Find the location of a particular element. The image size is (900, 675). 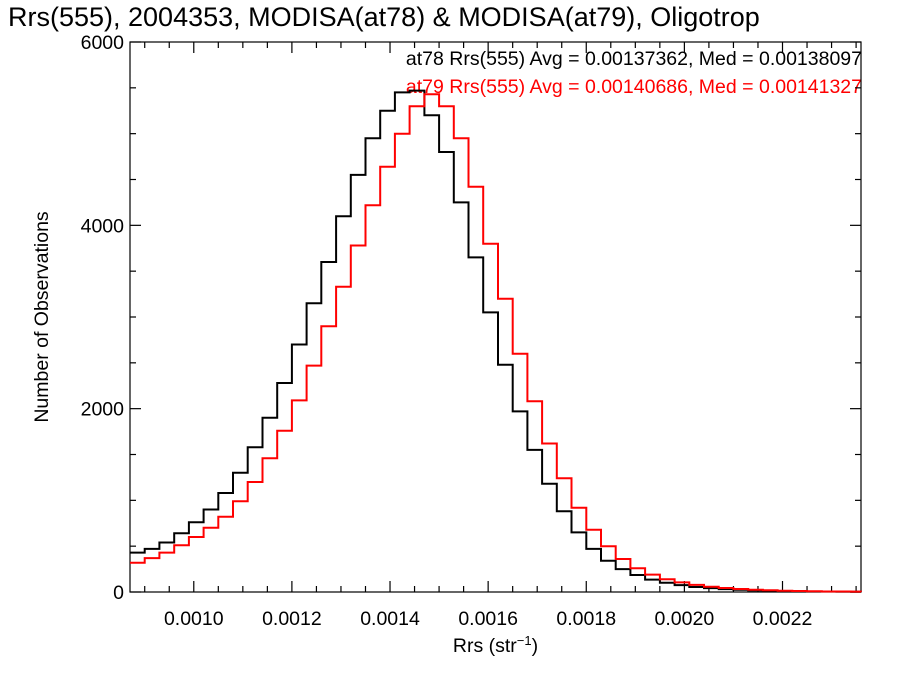

y-tick-label: 0 is located at coordinates (118, 593).